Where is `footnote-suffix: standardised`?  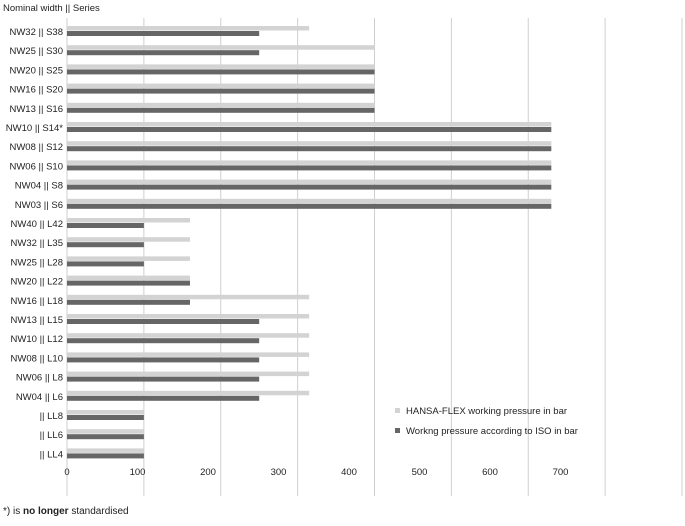
footnote-suffix: standardised is located at coordinates (98, 511).